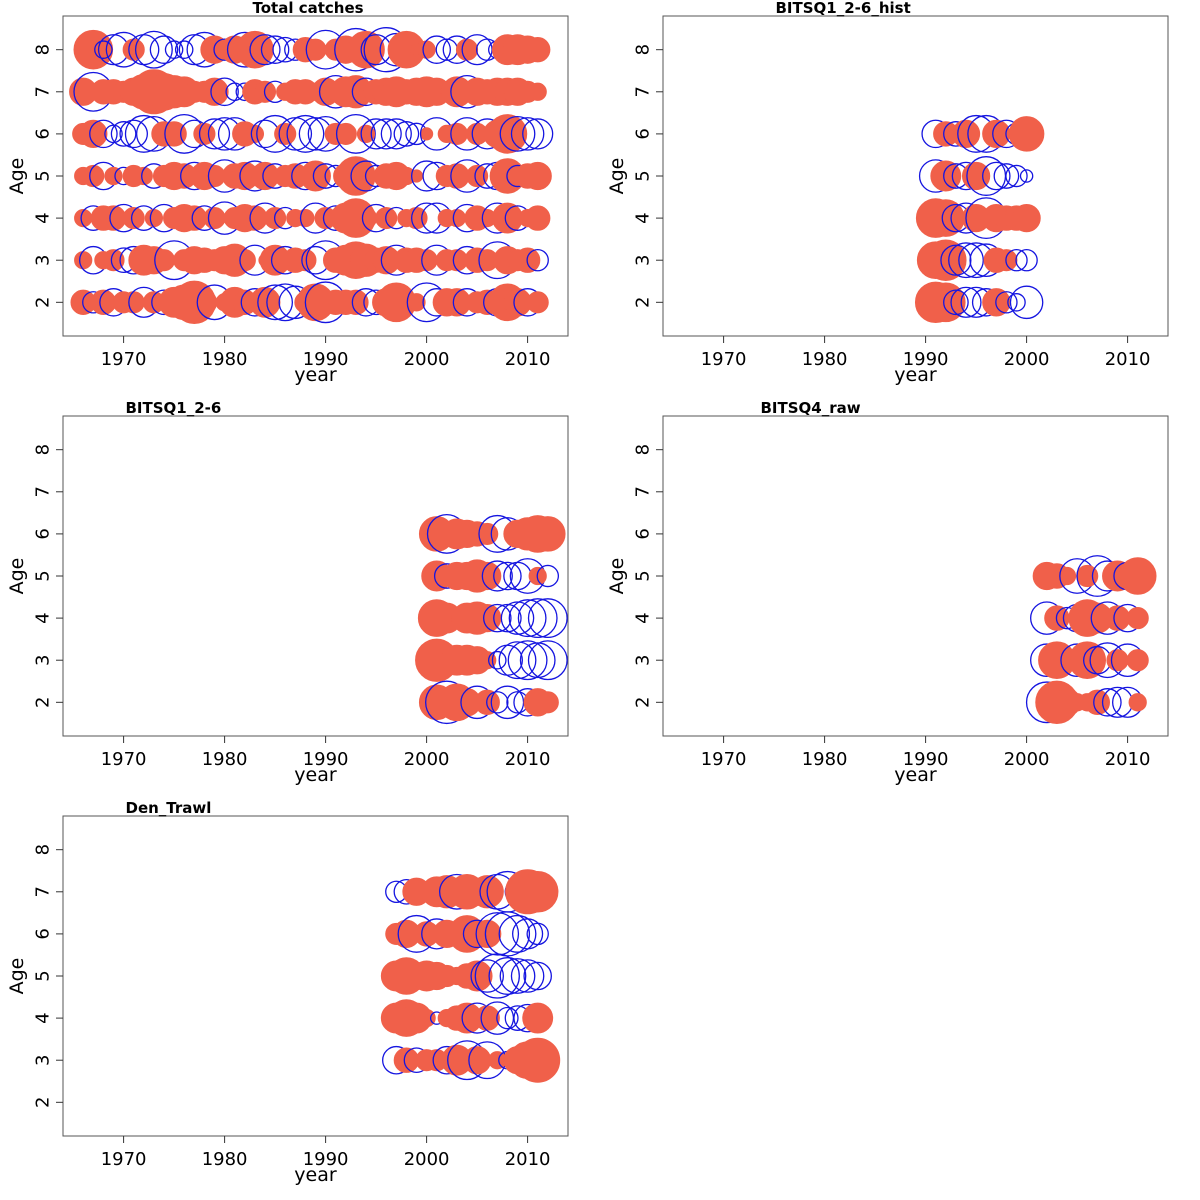 The image size is (1200, 1200). I want to click on bubble-age4-2007, so click(497, 618).